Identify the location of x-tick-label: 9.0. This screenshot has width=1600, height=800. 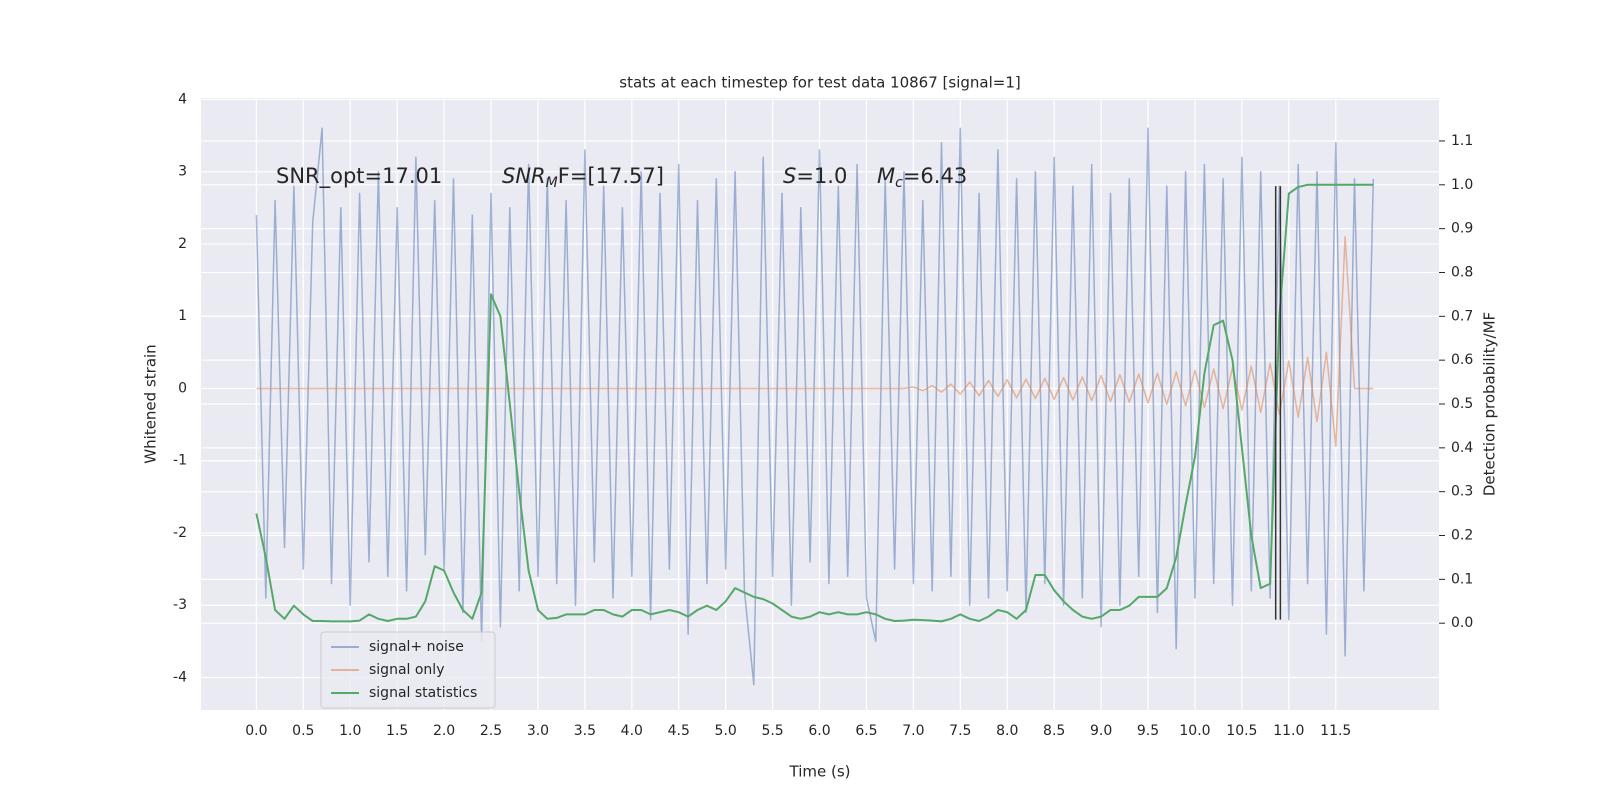
(1101, 731).